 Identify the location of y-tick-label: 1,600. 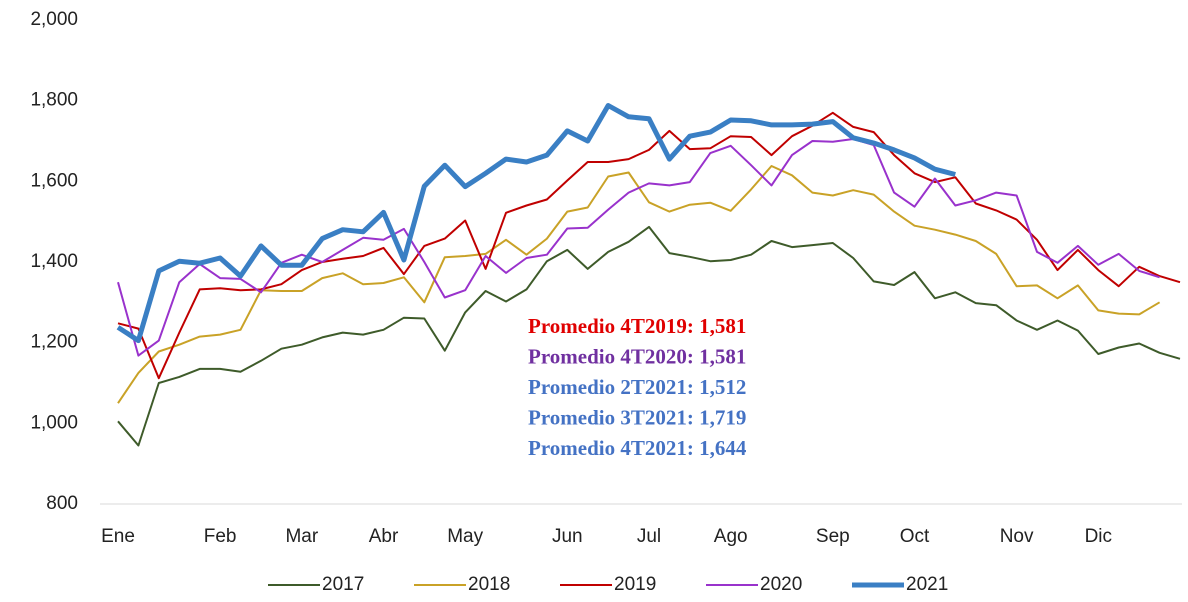
(54, 180).